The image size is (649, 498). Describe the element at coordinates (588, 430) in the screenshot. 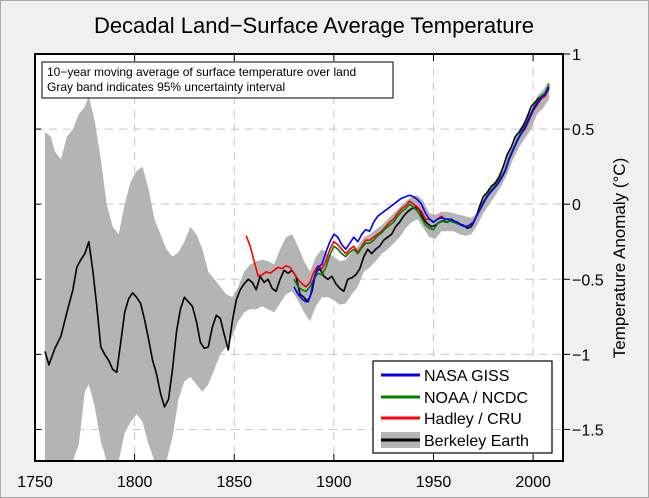

I see `y-tick-label-5: −1.5` at that location.